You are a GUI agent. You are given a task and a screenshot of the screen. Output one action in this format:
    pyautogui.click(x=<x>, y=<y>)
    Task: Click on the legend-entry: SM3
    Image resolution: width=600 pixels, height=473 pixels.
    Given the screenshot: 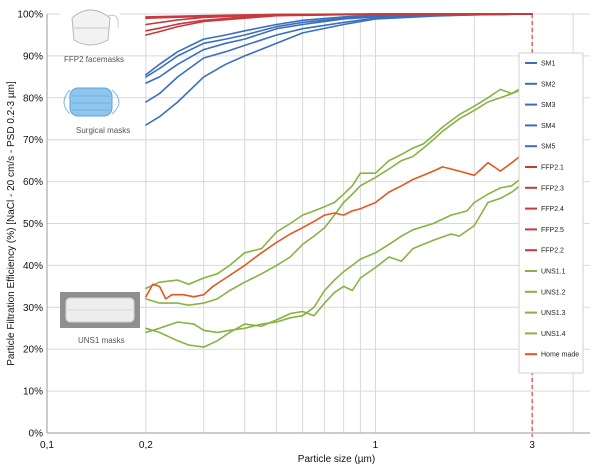 What is the action you would take?
    pyautogui.click(x=548, y=105)
    